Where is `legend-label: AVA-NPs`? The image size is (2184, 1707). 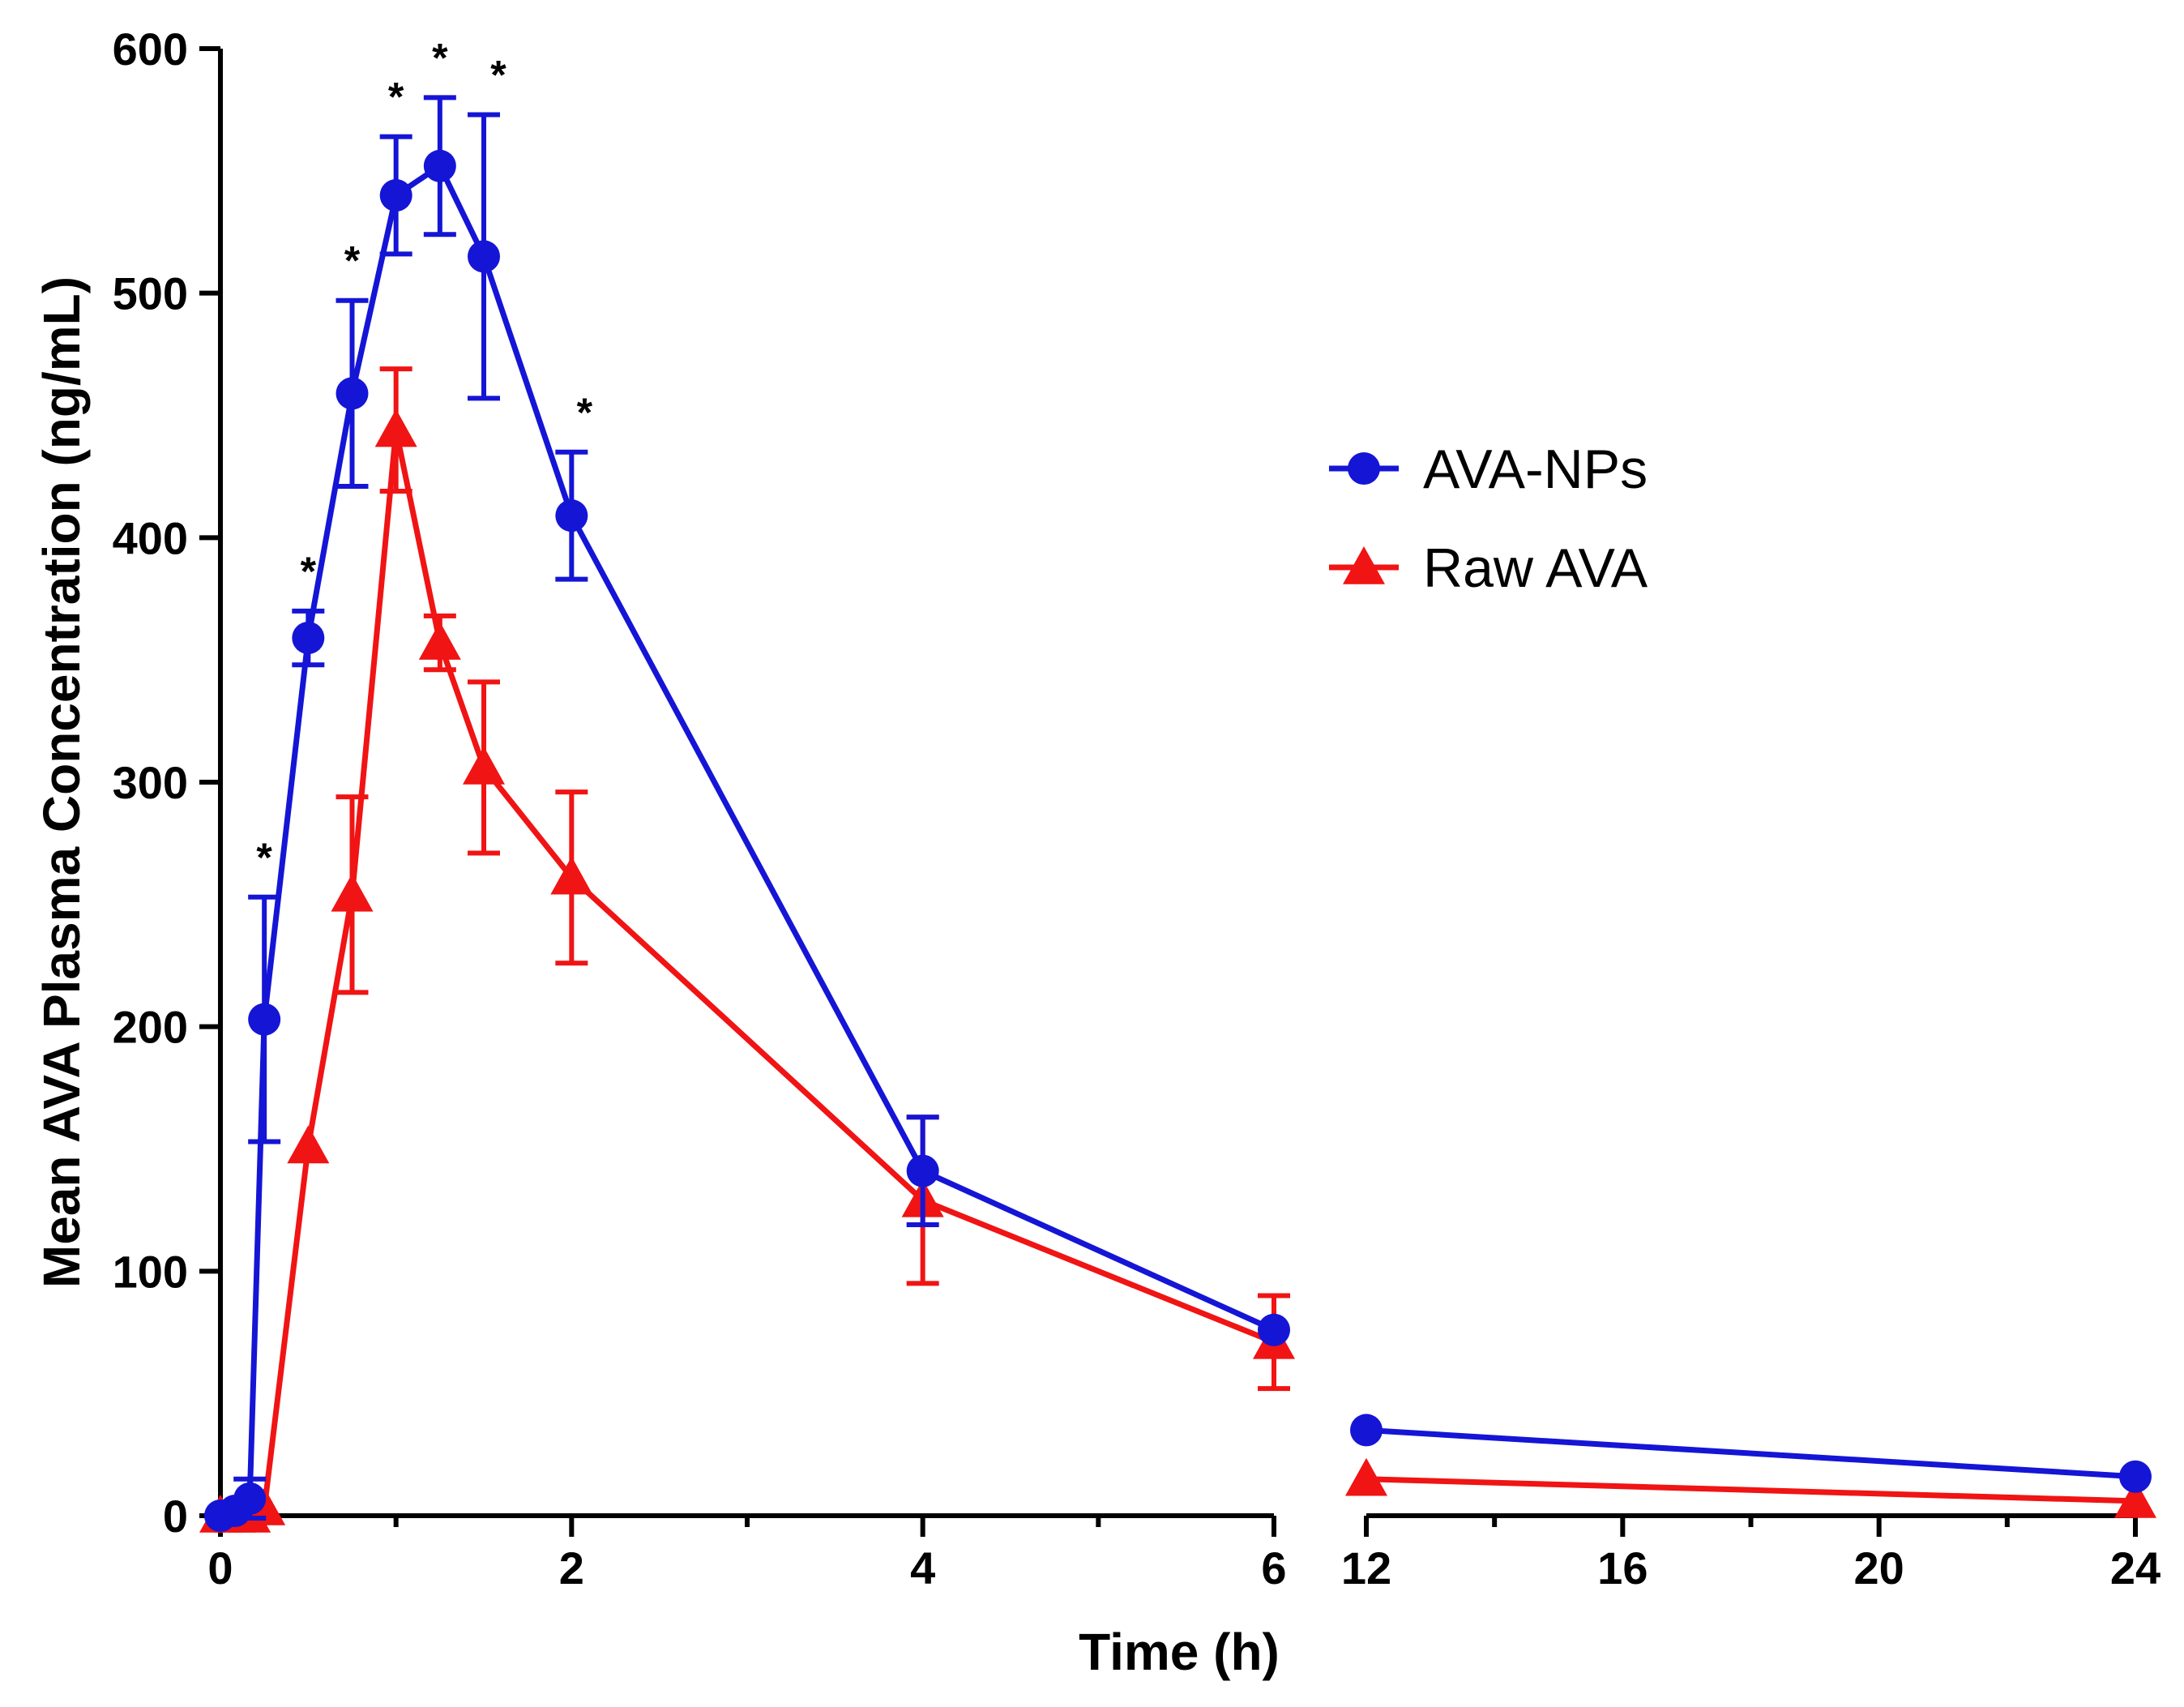
legend-label: AVA-NPs is located at coordinates (1536, 469).